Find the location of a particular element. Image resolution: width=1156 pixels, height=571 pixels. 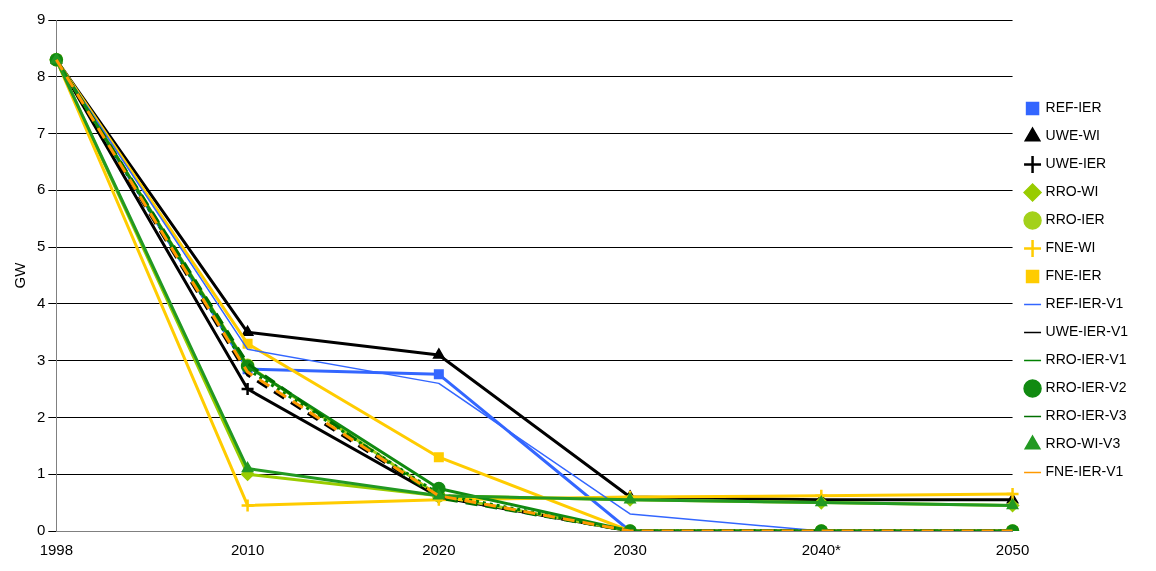

y-tick-label: 5 is located at coordinates (41, 246).